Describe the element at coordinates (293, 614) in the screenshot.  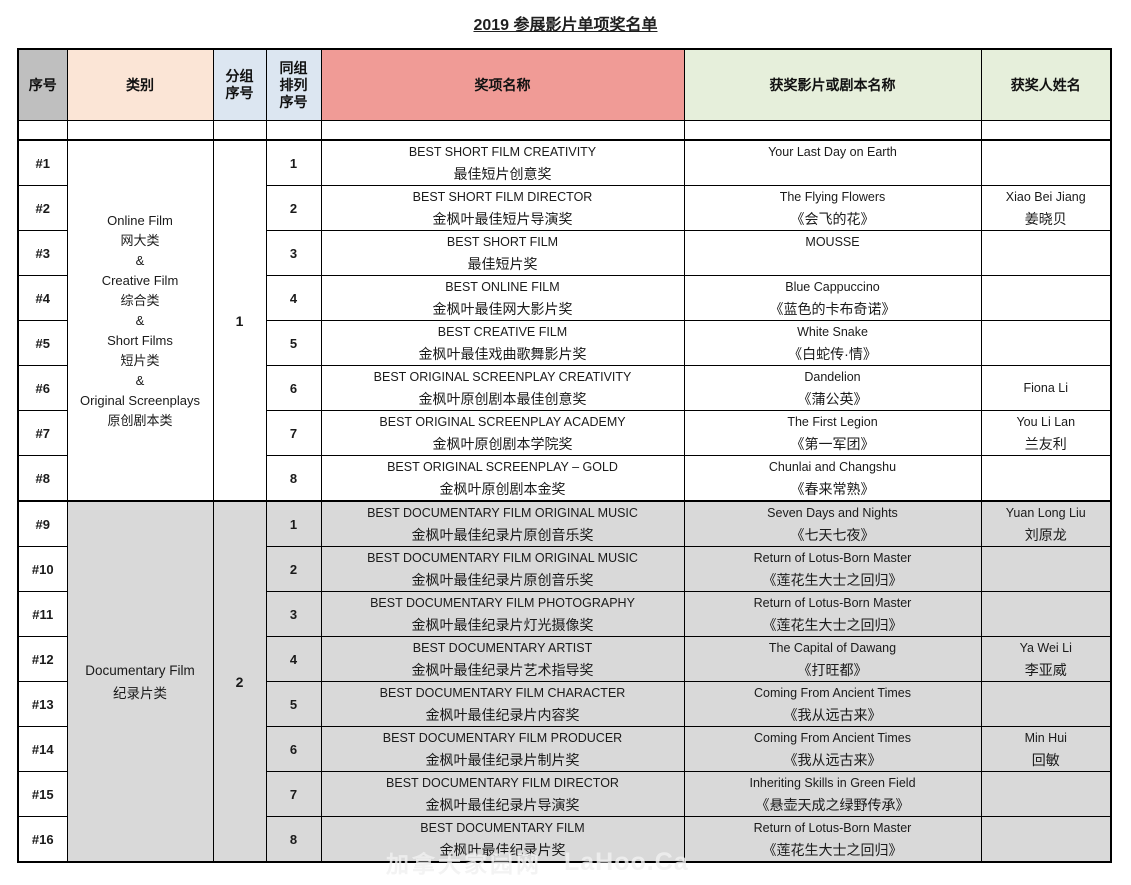
I see `order-number-cell: 3` at that location.